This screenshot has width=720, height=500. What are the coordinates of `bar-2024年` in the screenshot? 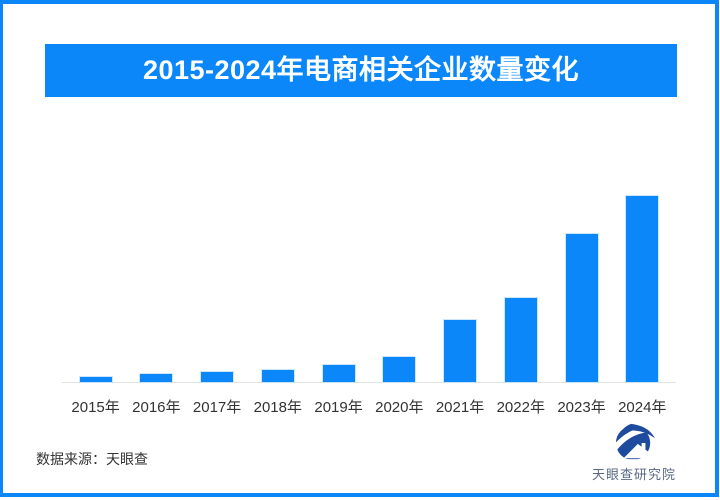 It's located at (642, 289).